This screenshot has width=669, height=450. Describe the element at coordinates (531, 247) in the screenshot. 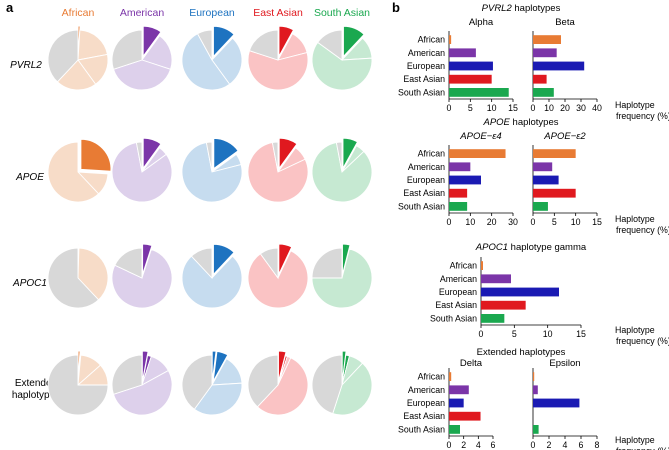

I see `chart-group-title: APOC1 haplotype gamma` at that location.